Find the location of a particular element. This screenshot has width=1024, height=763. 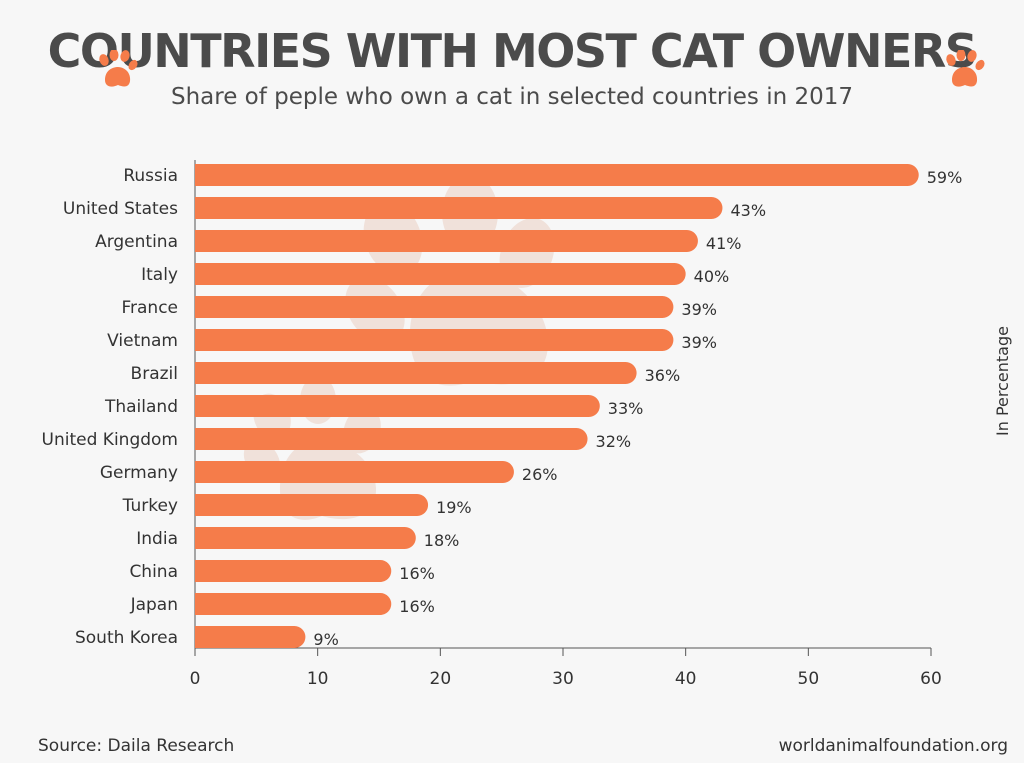

value-label: 33% is located at coordinates (626, 408).